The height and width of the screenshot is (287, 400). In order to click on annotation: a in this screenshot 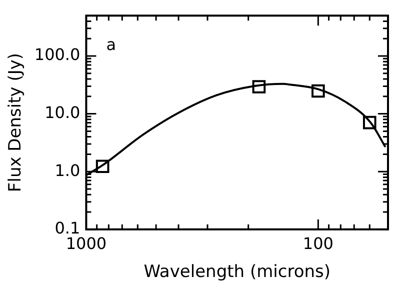, I will do `click(111, 44)`.